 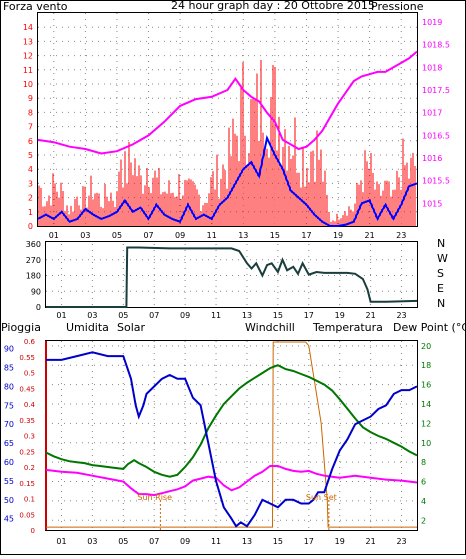 I want to click on compass-label: S, so click(x=440, y=273).